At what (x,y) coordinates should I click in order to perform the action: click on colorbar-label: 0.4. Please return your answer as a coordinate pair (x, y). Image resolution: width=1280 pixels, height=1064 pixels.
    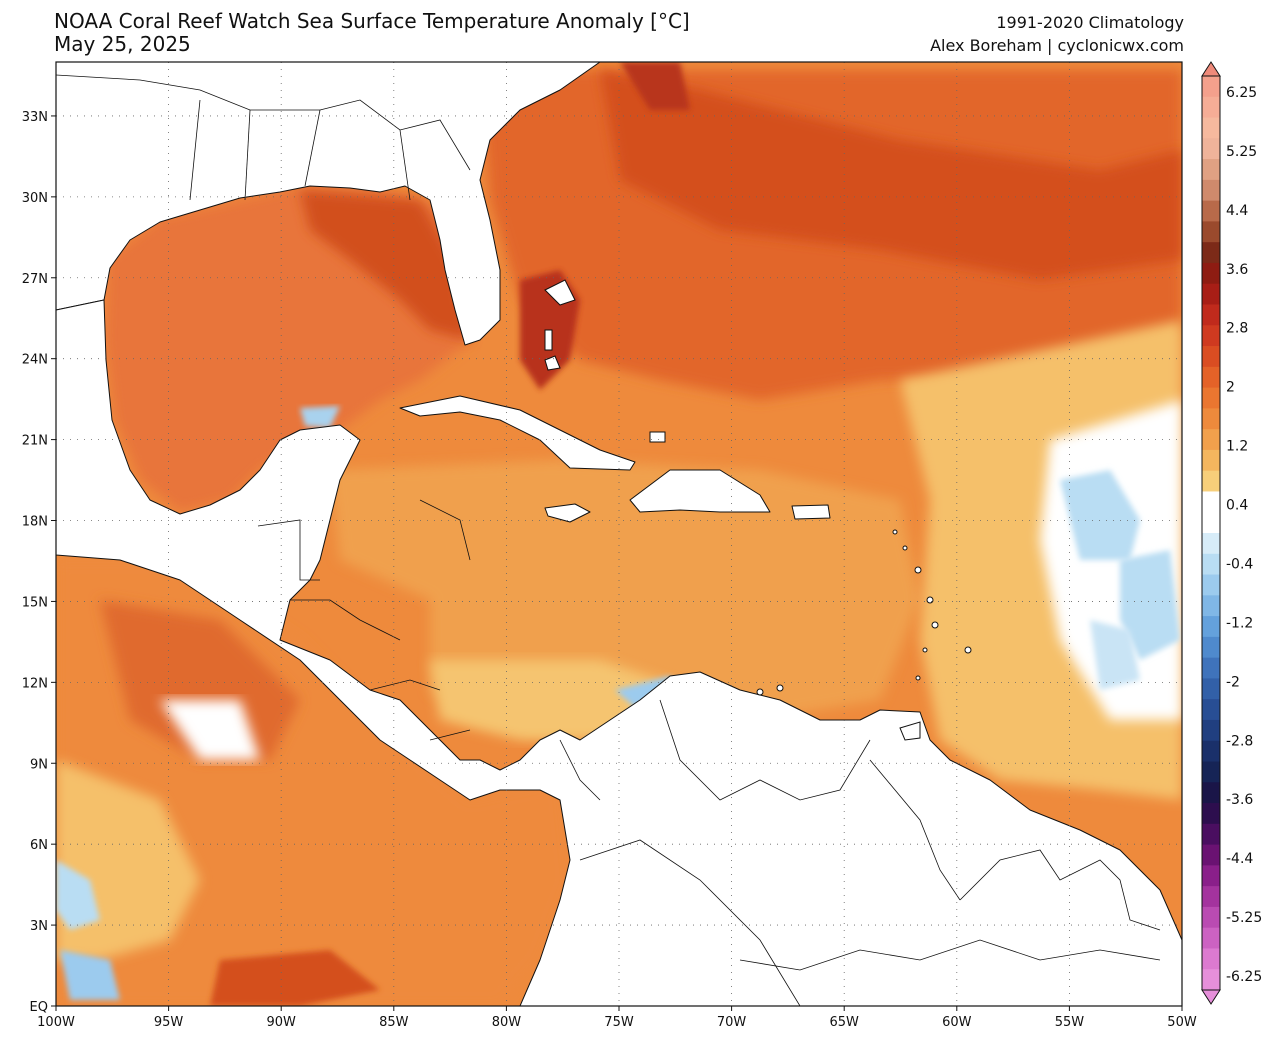
    Looking at the image, I should click on (1237, 506).